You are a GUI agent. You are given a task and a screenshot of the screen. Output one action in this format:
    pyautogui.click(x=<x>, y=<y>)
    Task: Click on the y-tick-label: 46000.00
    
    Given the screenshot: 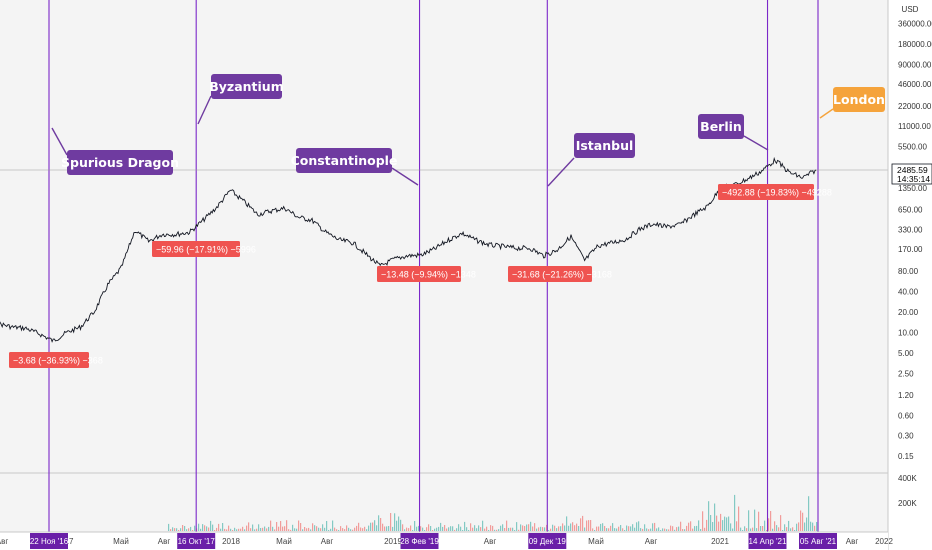 What is the action you would take?
    pyautogui.click(x=915, y=84)
    